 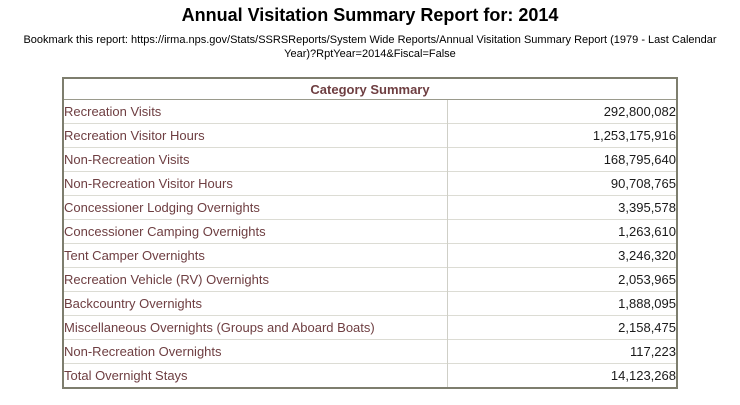 What do you see at coordinates (255, 255) in the screenshot?
I see `category-cell: Tent Camper Overnights` at bounding box center [255, 255].